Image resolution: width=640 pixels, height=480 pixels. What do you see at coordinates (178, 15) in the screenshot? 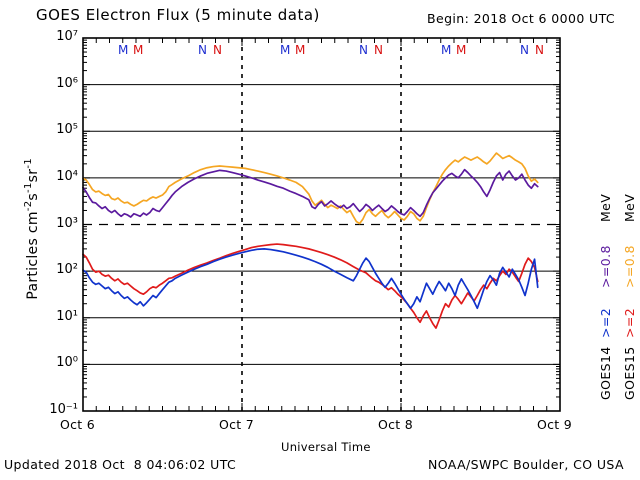
I see `page-title: GOES Electron Flux (5 minute data)` at bounding box center [178, 15].